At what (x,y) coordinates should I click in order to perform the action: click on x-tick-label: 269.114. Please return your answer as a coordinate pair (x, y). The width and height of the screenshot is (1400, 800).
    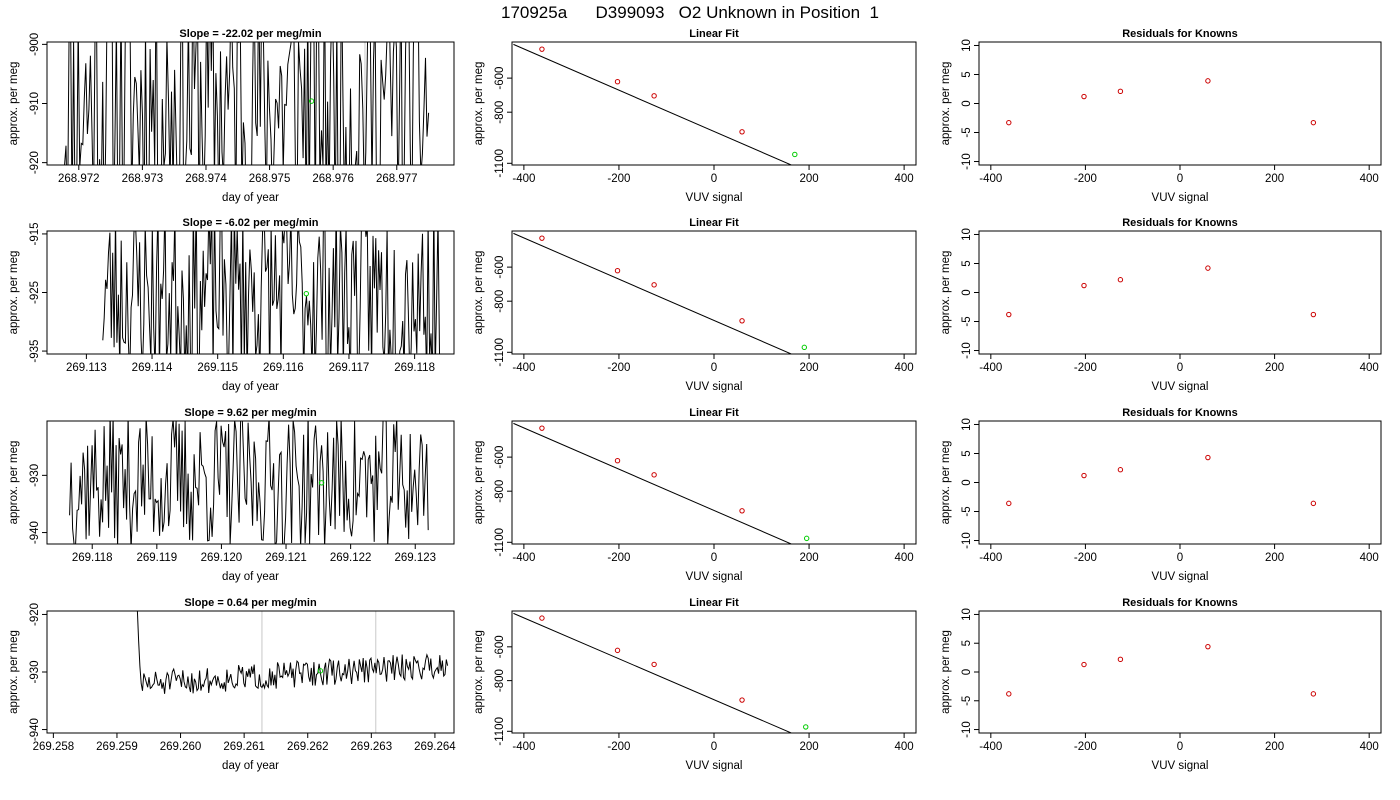
    Looking at the image, I should click on (152, 368).